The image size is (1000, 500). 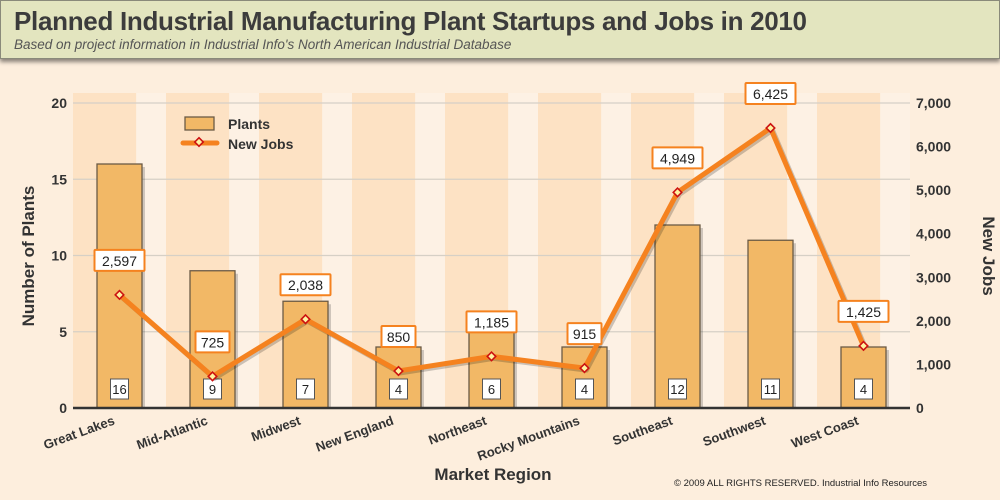 What do you see at coordinates (933, 147) in the screenshot?
I see `y2-tick-label: 6,000` at bounding box center [933, 147].